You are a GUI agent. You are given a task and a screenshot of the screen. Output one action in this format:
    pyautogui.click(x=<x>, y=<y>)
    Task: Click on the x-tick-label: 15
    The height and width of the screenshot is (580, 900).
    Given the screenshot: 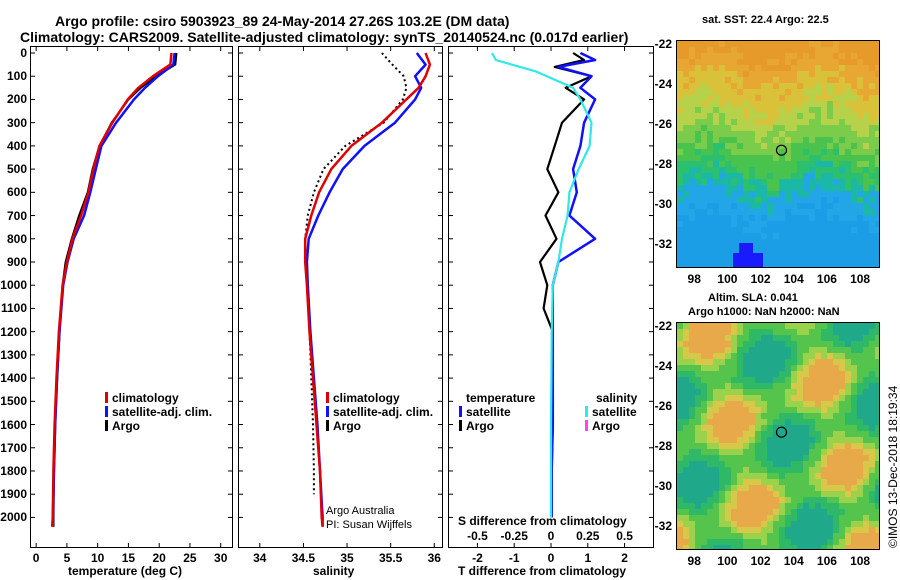 What is the action you would take?
    pyautogui.click(x=129, y=558)
    